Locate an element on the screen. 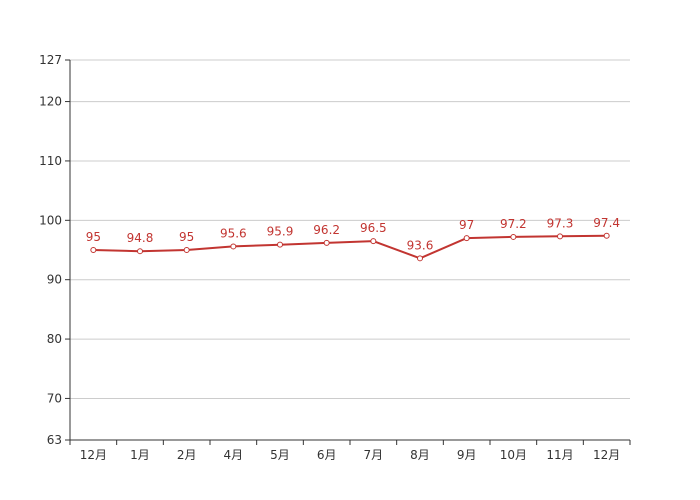 The width and height of the screenshot is (700, 500). x-tick-label: 4月 is located at coordinates (234, 455).